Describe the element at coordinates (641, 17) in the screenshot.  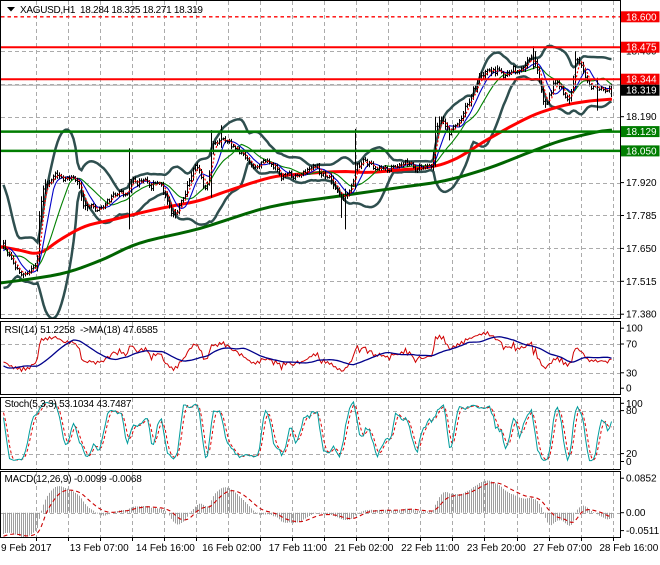
I see `svg-text: 18.600` at that location.